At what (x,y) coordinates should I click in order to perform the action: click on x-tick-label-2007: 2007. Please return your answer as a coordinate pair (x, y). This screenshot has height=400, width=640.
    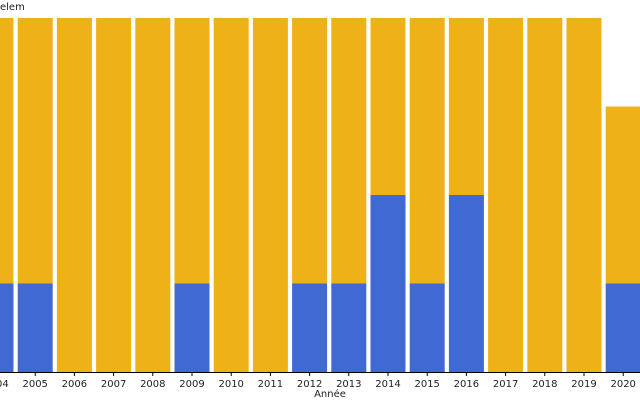
    Looking at the image, I should click on (113, 384).